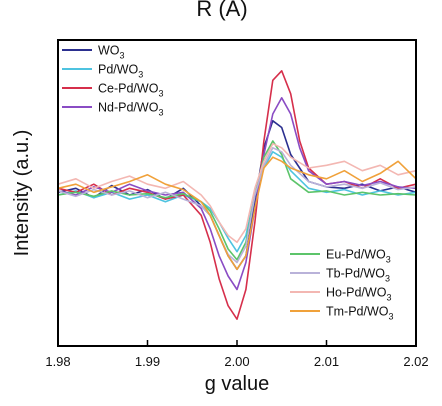  Describe the element at coordinates (415, 361) in the screenshot. I see `x-tick-label: 2.02` at that location.